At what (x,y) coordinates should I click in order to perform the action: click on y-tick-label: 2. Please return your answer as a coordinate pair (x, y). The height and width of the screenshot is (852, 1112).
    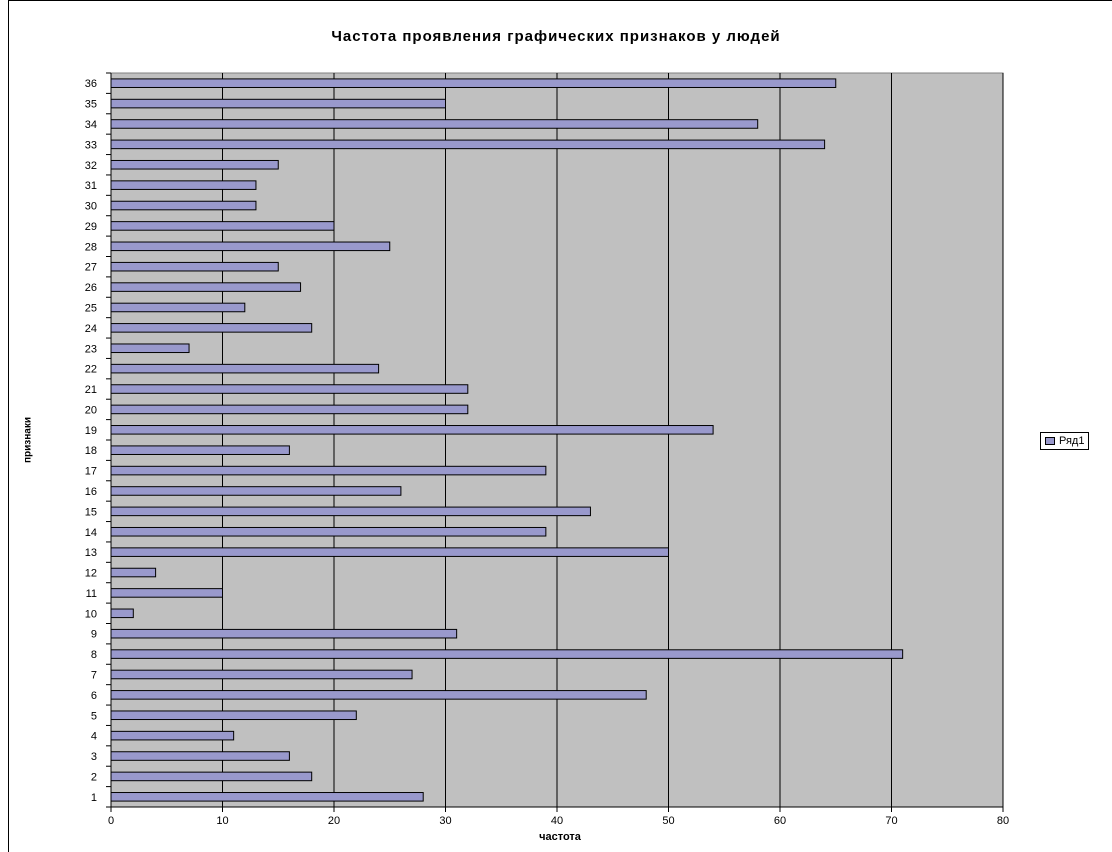
    Looking at the image, I should click on (94, 777).